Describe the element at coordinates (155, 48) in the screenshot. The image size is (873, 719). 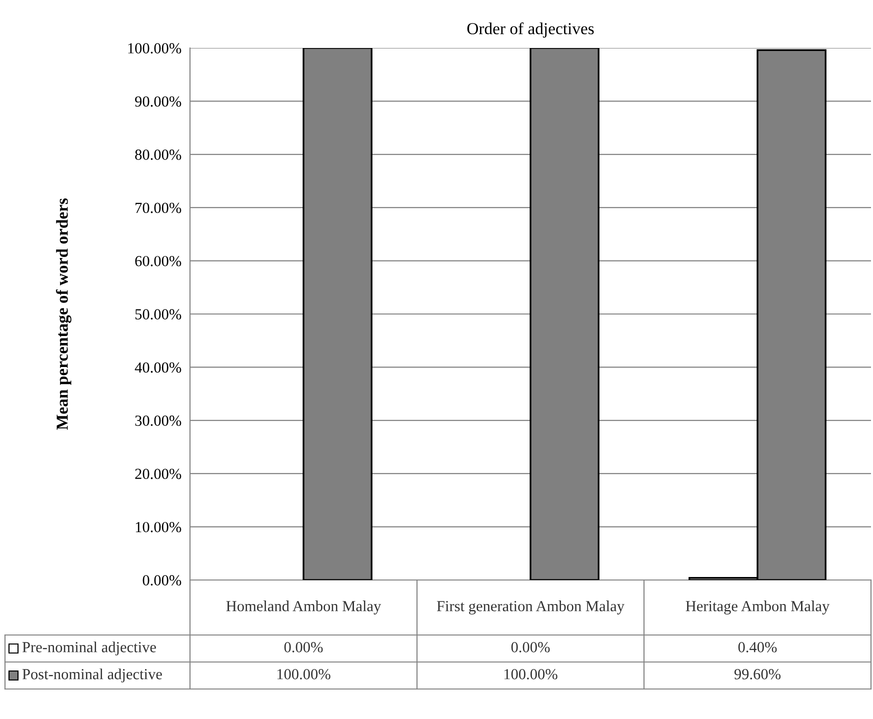
I see `y-tick-label: 100.00%` at that location.